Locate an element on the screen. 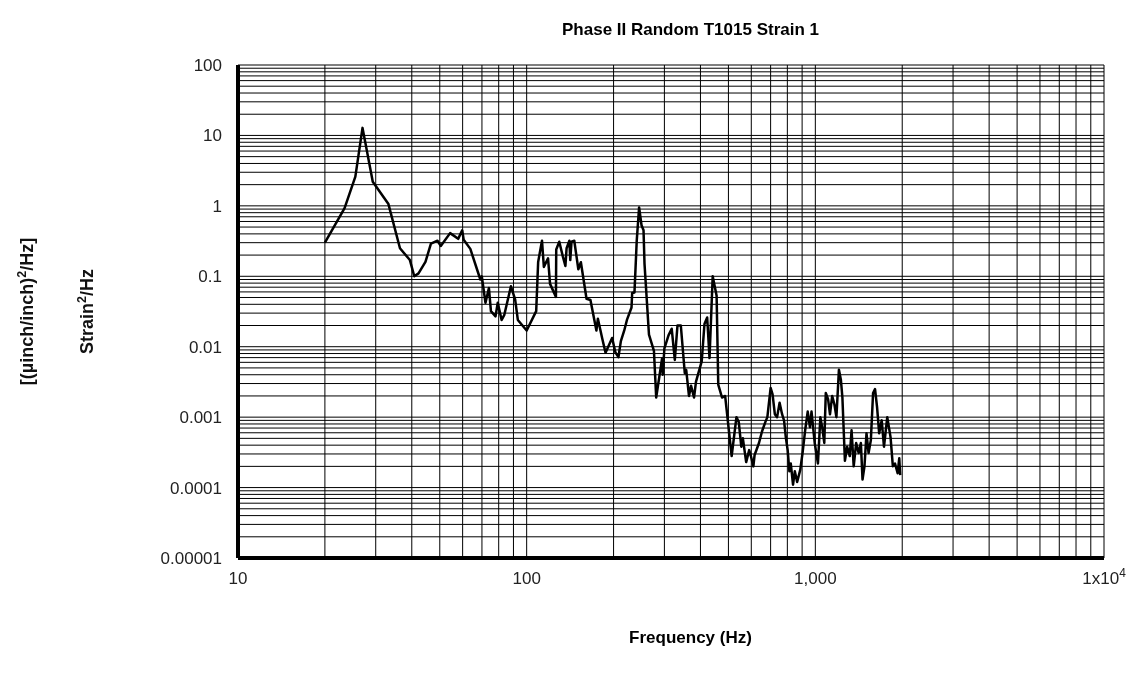  chart-title: Phase II Random T1015 Strain 1 is located at coordinates (690, 30).